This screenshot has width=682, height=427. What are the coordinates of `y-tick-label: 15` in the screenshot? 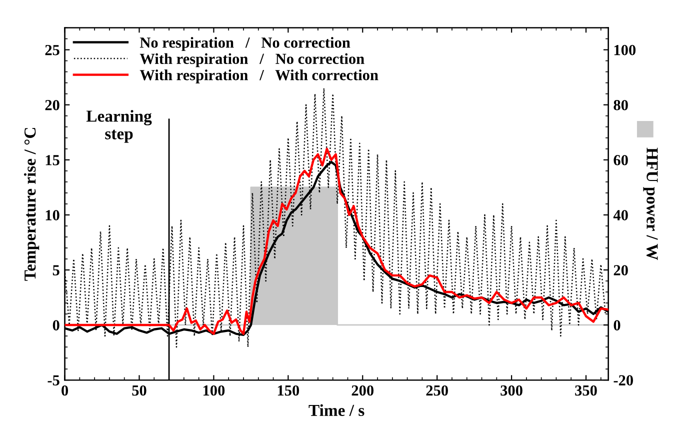 It's located at (53, 160).